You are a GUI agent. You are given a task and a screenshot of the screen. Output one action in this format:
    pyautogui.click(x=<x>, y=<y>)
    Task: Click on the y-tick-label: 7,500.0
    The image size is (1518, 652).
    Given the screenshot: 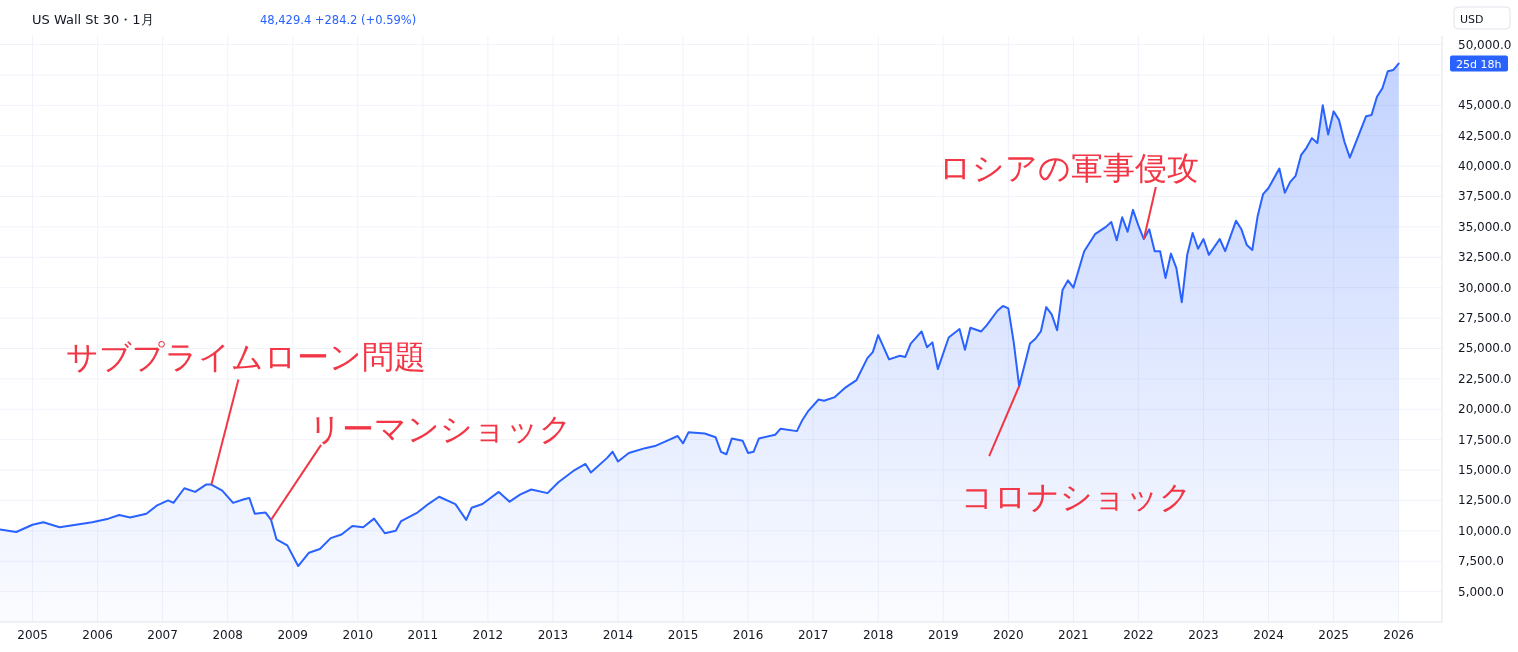 What is the action you would take?
    pyautogui.click(x=1481, y=561)
    